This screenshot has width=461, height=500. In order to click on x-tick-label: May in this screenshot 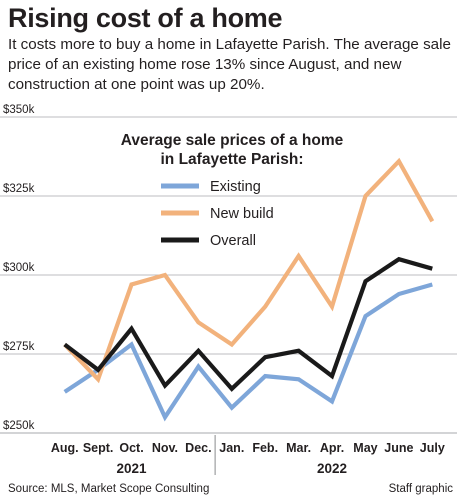, I will do `click(365, 448)`.